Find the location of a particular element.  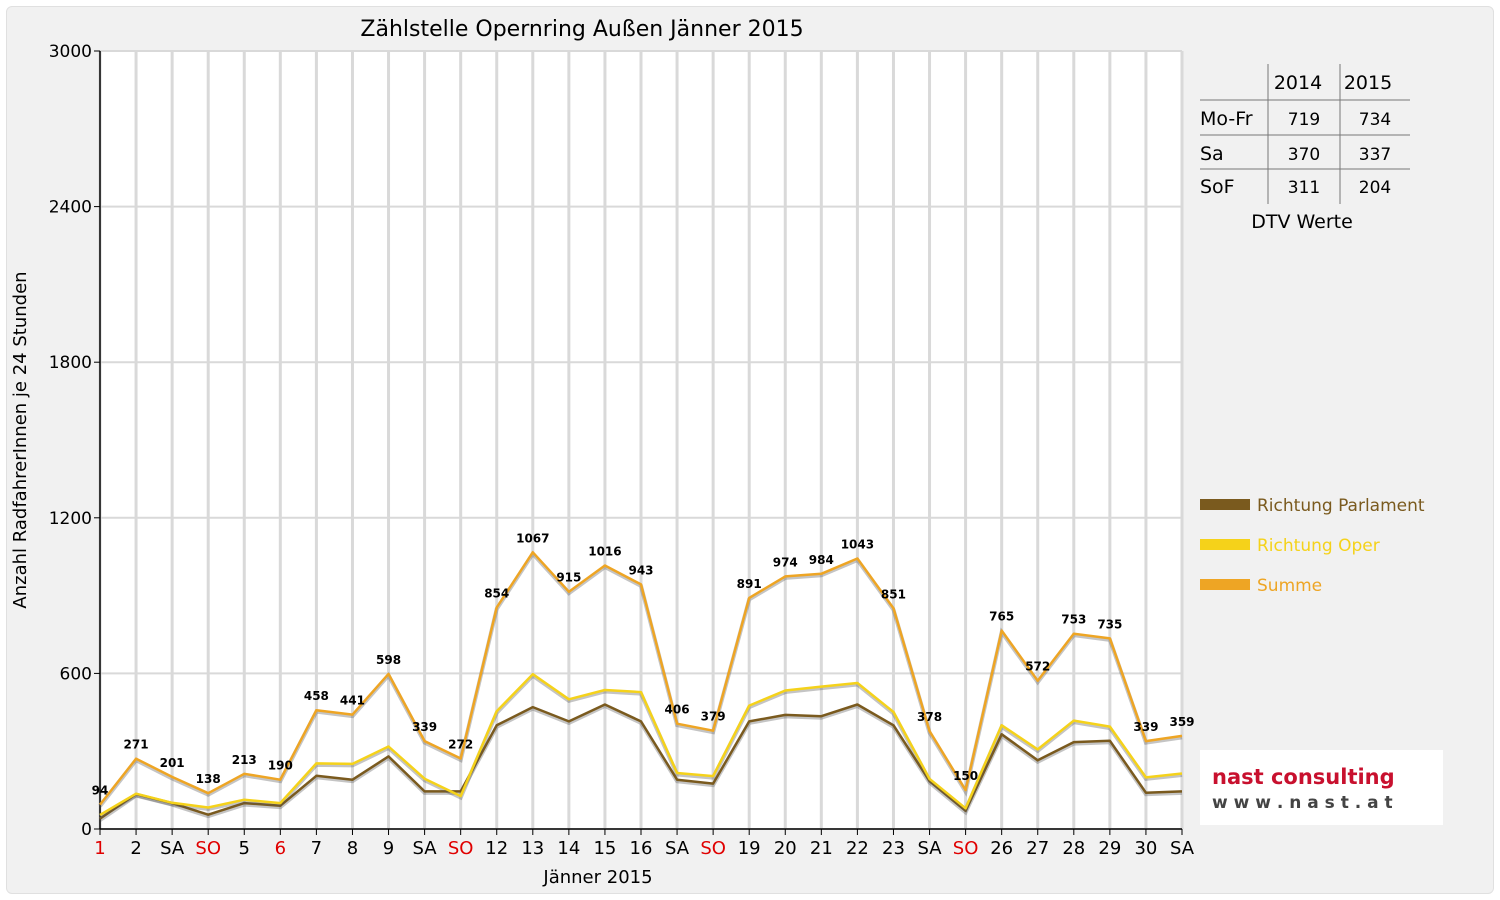

data-label: 915 is located at coordinates (568, 578).